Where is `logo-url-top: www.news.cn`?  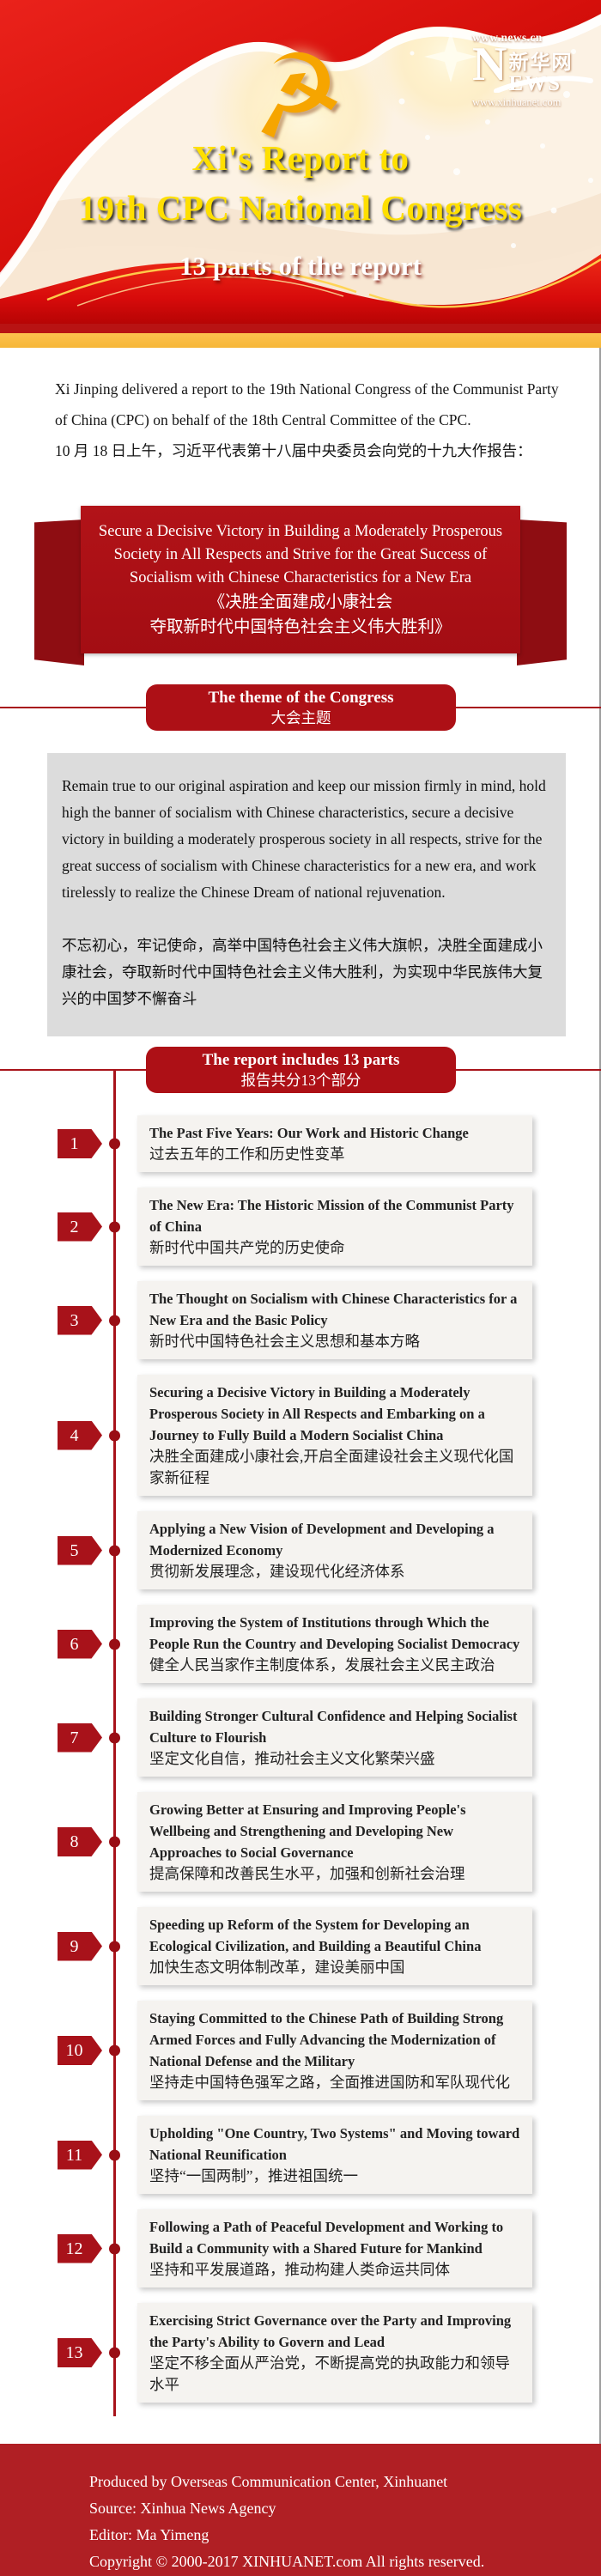
logo-url-top: www.news.cn is located at coordinates (507, 37).